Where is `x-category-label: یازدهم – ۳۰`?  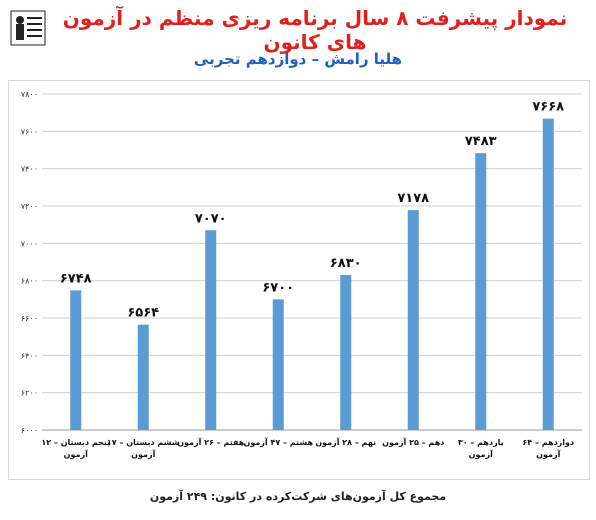
x-category-label: یازدهم – ۳۰ is located at coordinates (481, 442).